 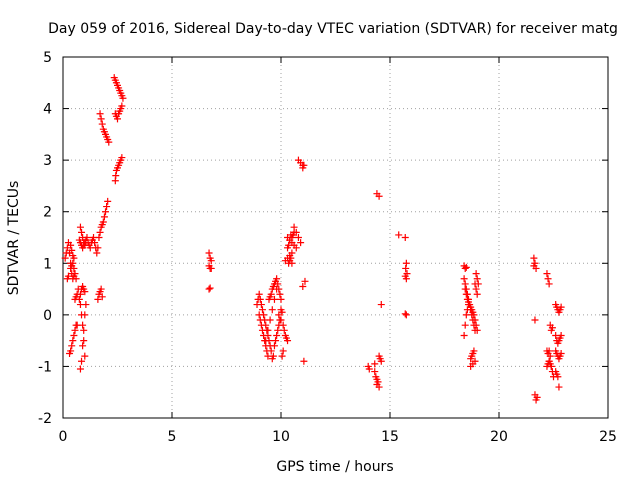 I want to click on x-tick-label: 0, so click(x=63, y=437).